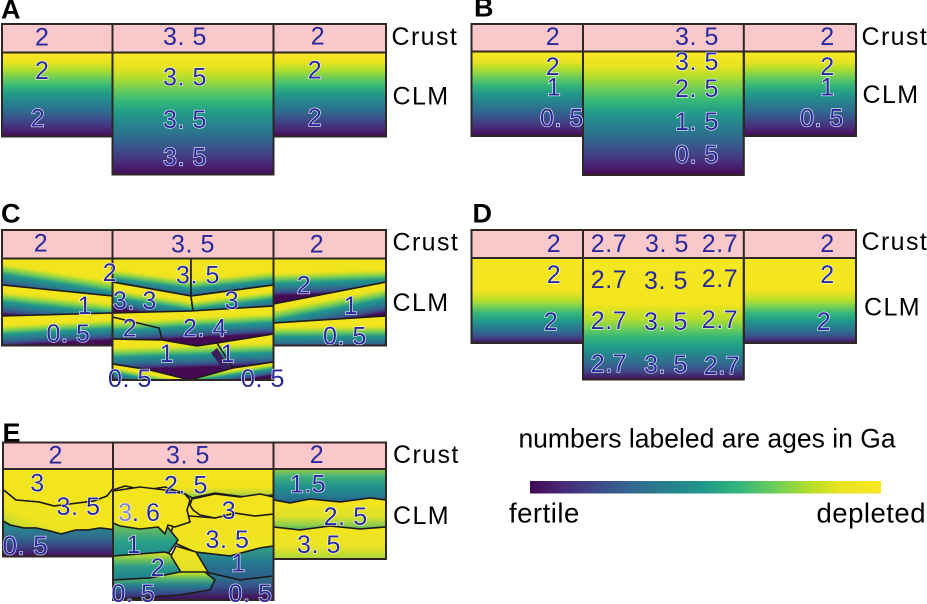  What do you see at coordinates (483, 214) in the screenshot?
I see `svg-text: D` at bounding box center [483, 214].